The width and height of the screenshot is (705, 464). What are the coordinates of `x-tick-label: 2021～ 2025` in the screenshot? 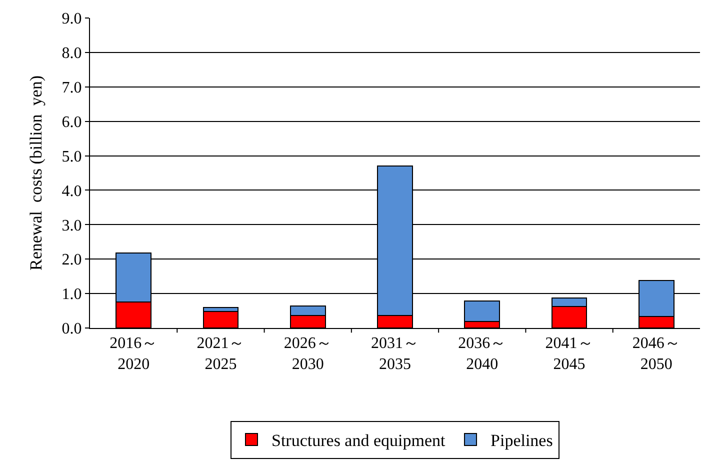 It's located at (220, 354).